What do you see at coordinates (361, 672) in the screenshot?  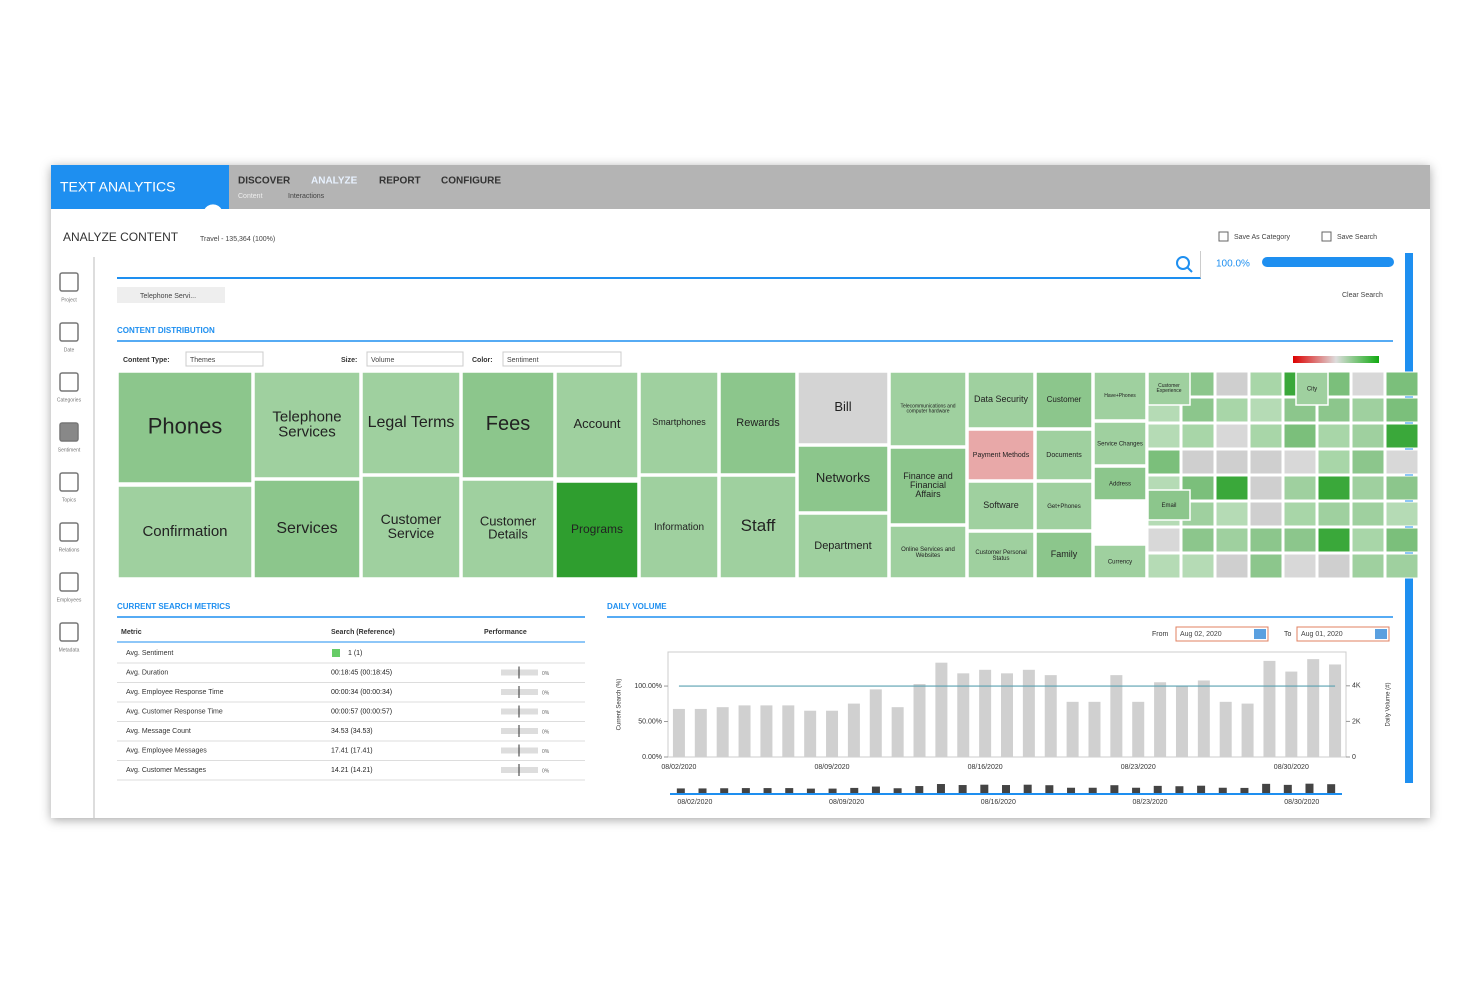 I see `metric-value: 00:18:45 (00:18:45)` at bounding box center [361, 672].